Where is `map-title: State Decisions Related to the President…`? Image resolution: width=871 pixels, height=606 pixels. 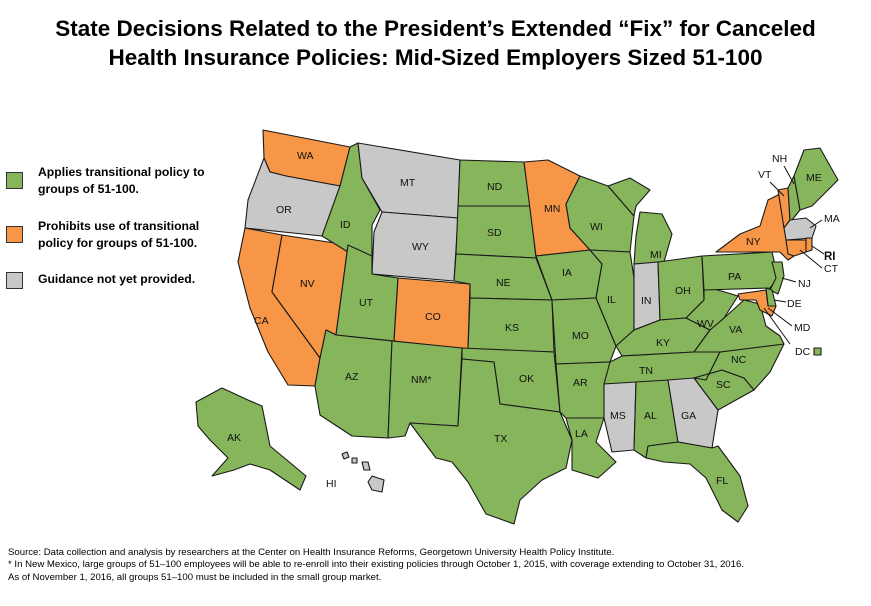 map-title: State Decisions Related to the President… is located at coordinates (435, 43).